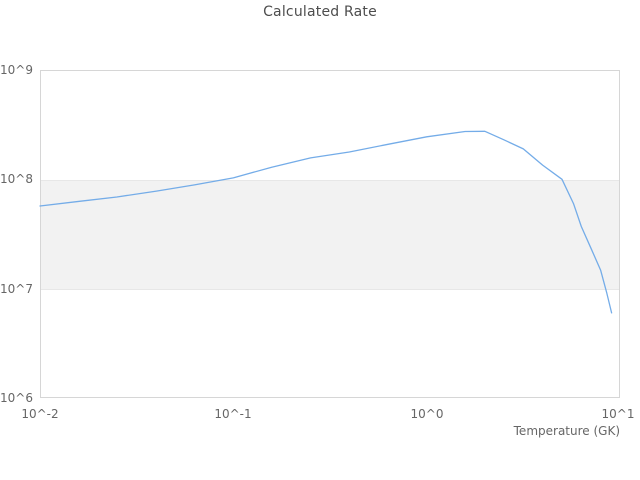 The width and height of the screenshot is (640, 480). I want to click on x-axis-label: Temperature (GK), so click(566, 431).